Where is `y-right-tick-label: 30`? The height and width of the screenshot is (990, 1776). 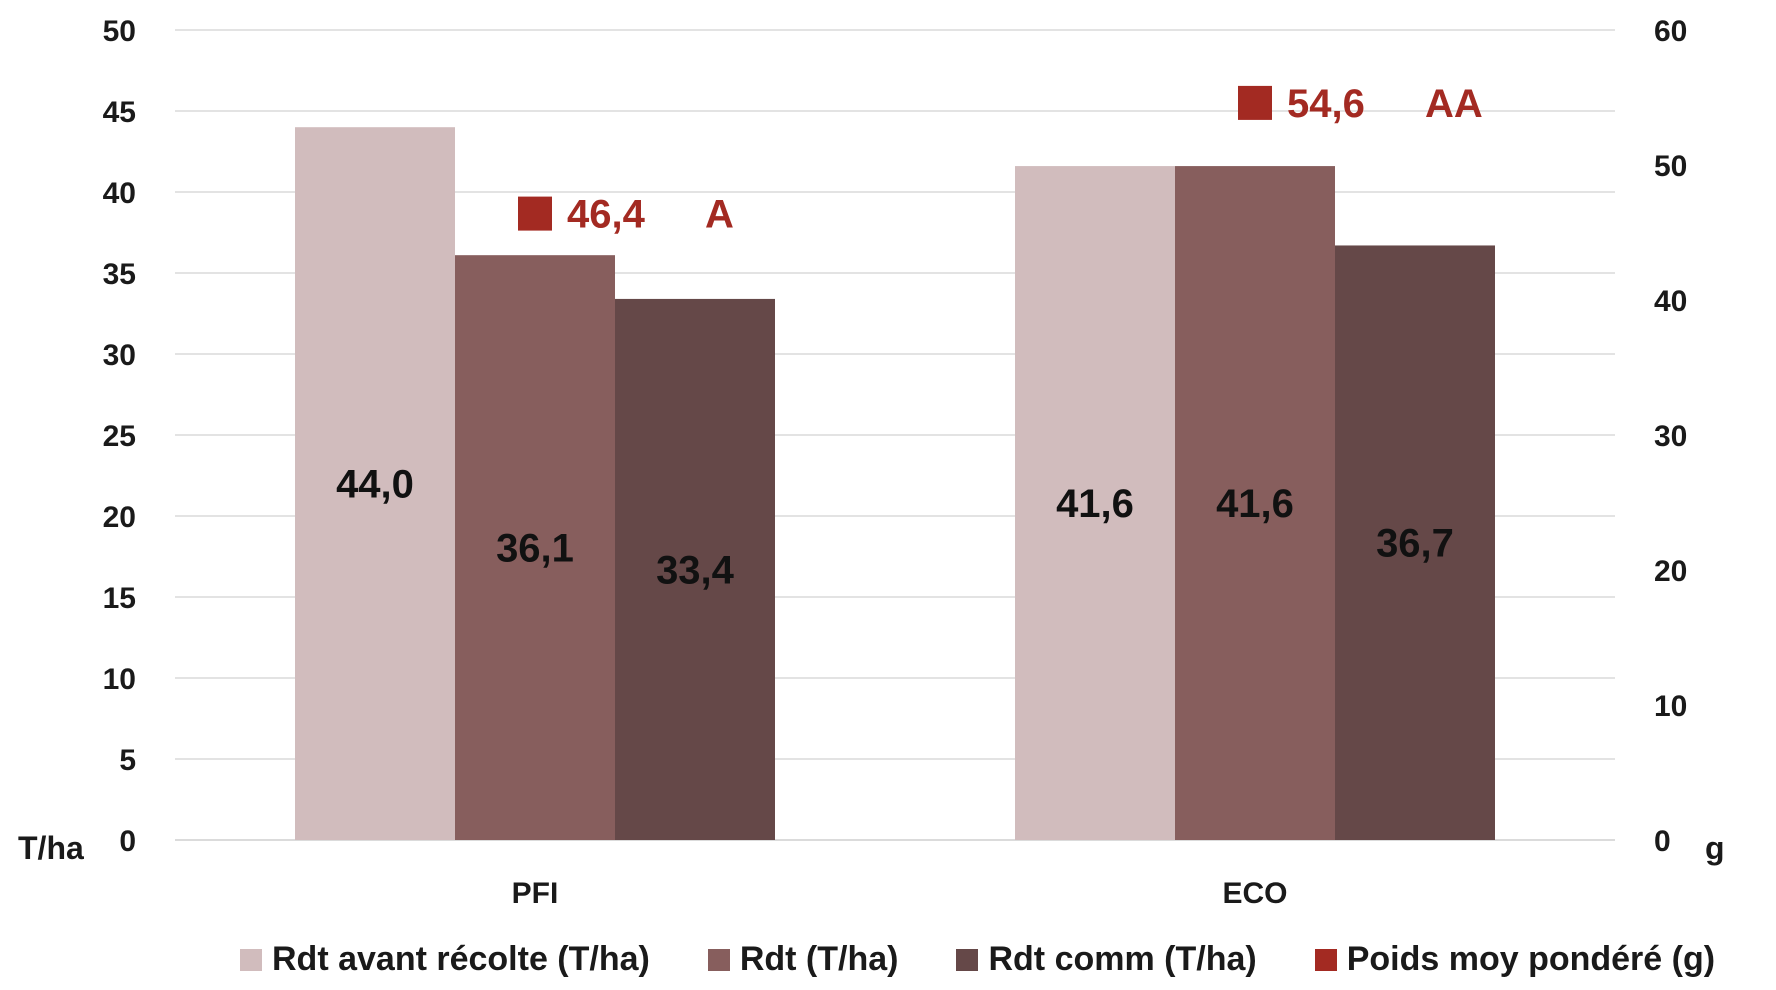
y-right-tick-label: 30 is located at coordinates (1670, 436).